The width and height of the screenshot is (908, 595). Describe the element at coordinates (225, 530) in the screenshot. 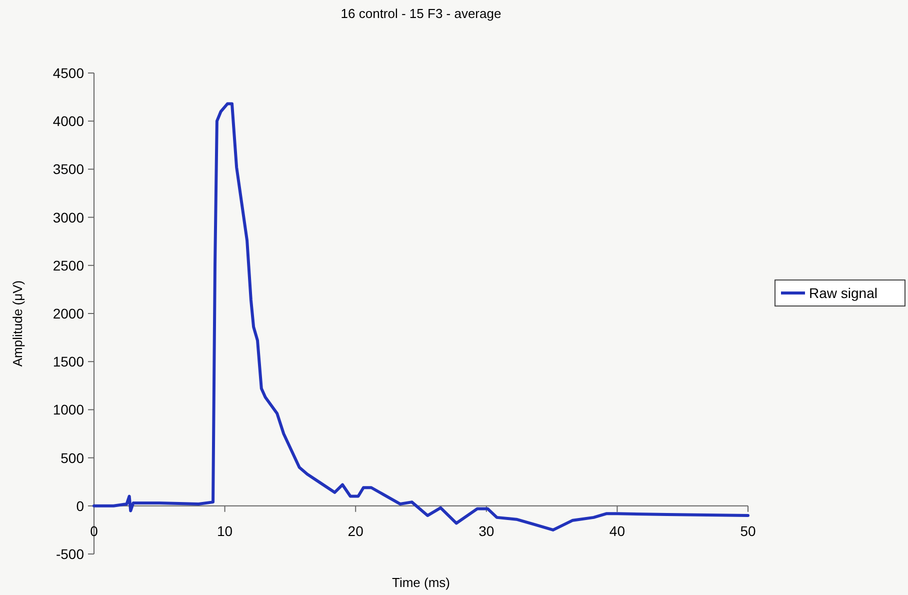

I see `x-tick-label: 10` at that location.